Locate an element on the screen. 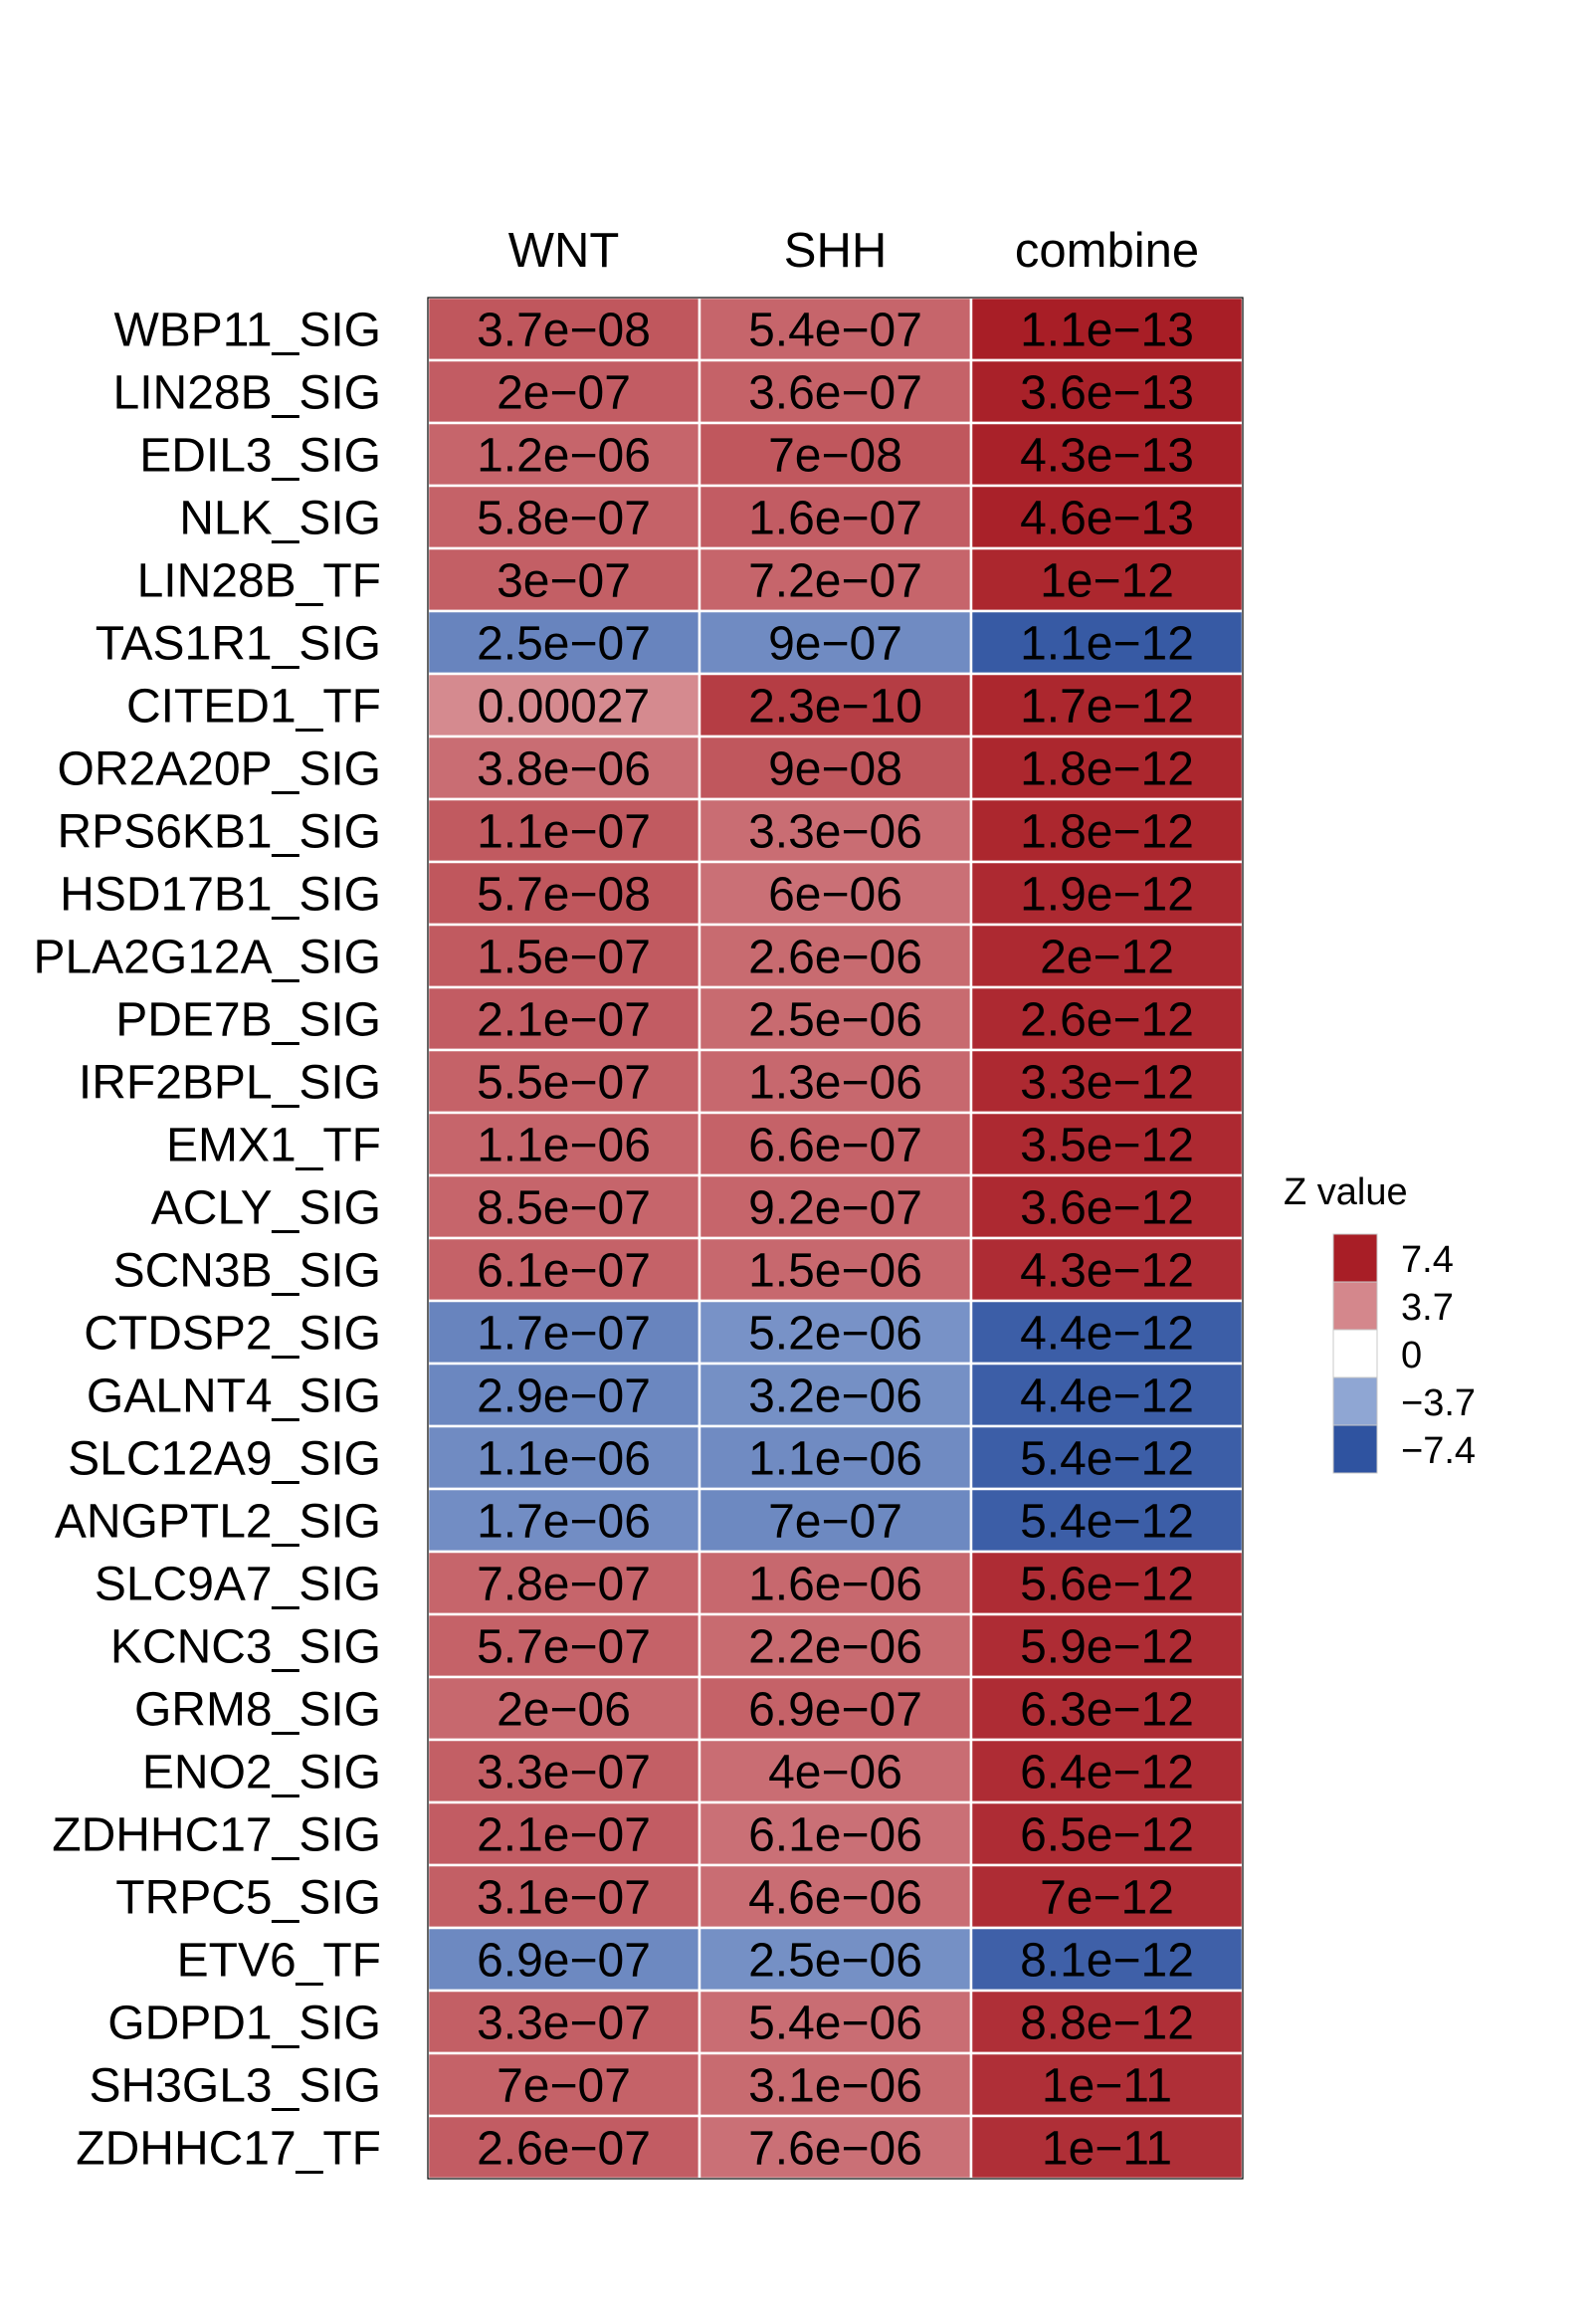 The width and height of the screenshot is (1596, 2322). cell-value-label: 1.3e−06 is located at coordinates (835, 1083).